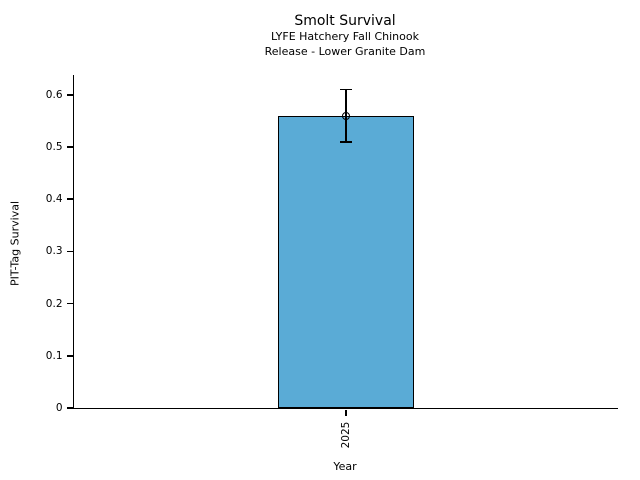 This screenshot has height=480, width=640. What do you see at coordinates (54, 355) in the screenshot?
I see `y-tick-label: 0.1` at bounding box center [54, 355].